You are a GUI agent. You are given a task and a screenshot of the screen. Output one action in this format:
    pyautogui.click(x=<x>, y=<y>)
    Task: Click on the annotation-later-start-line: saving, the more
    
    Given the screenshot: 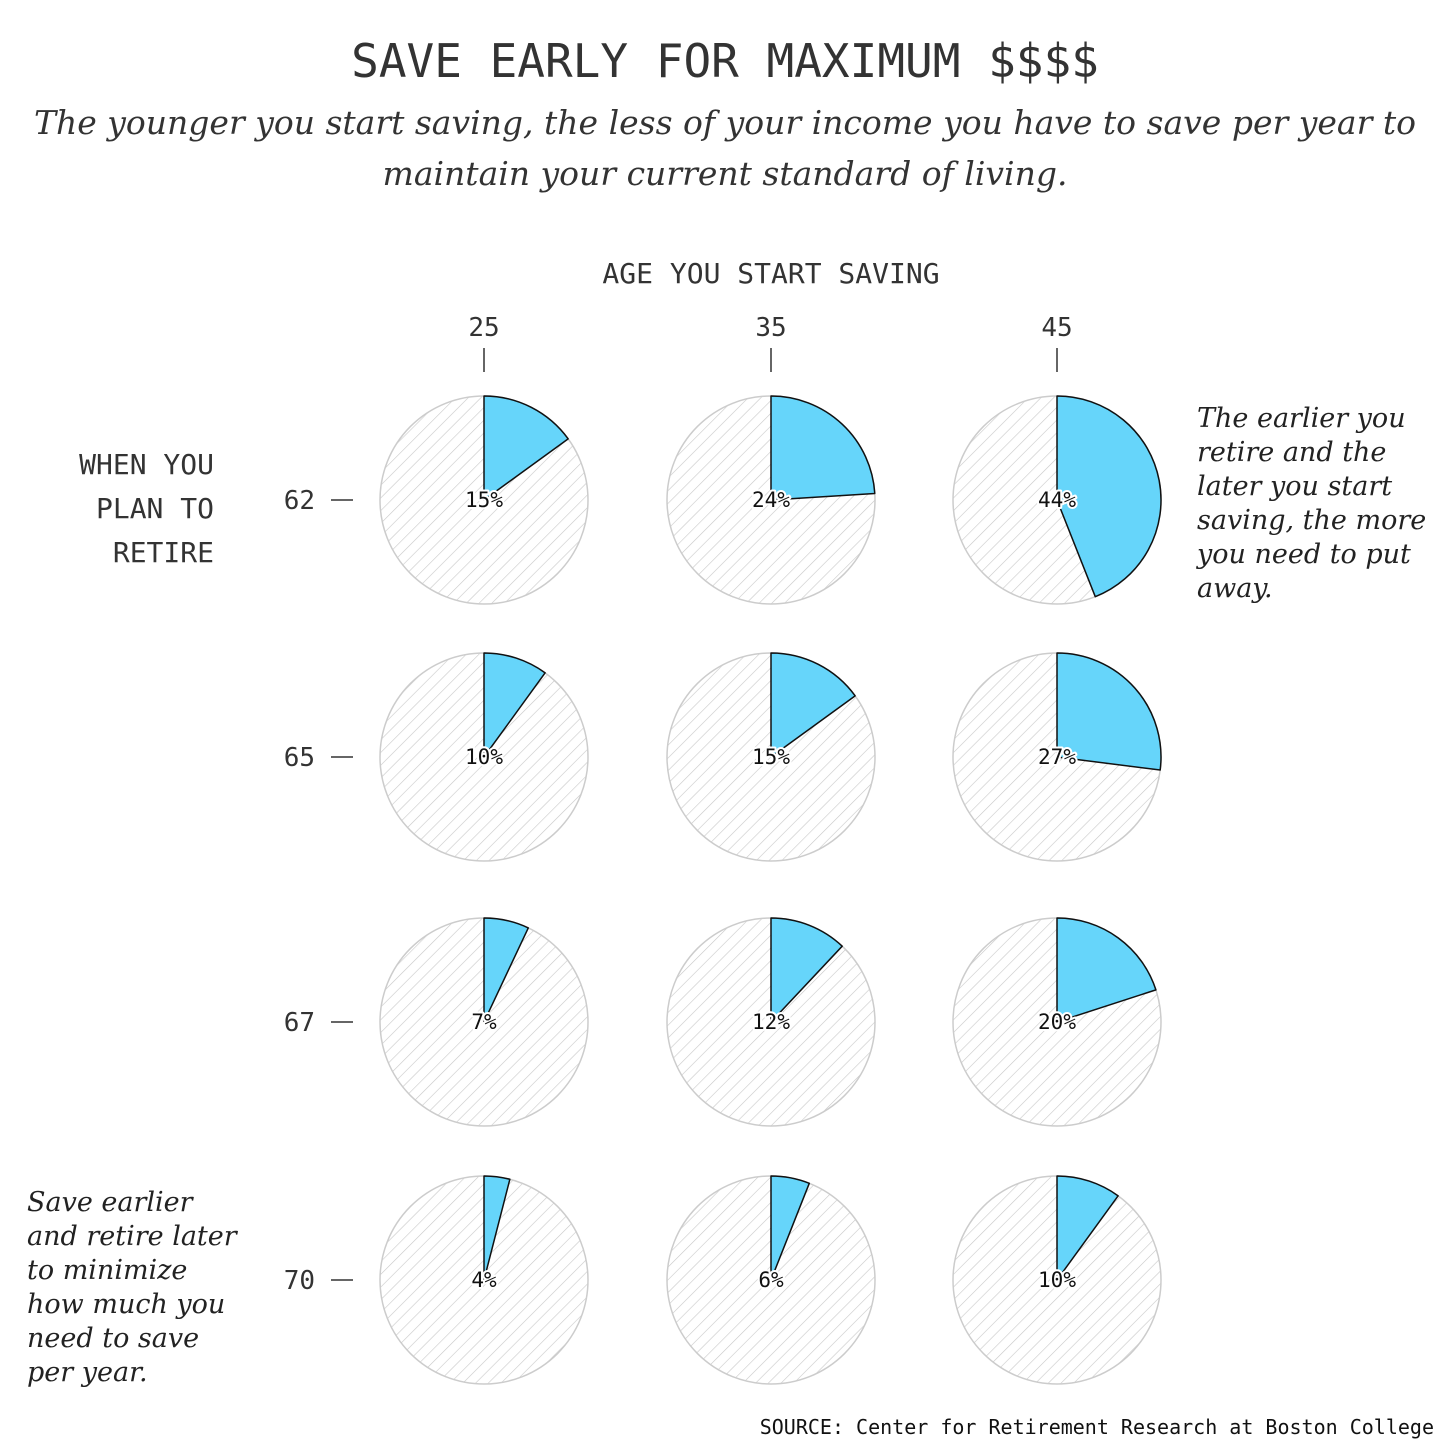 What is the action you would take?
    pyautogui.click(x=1311, y=520)
    